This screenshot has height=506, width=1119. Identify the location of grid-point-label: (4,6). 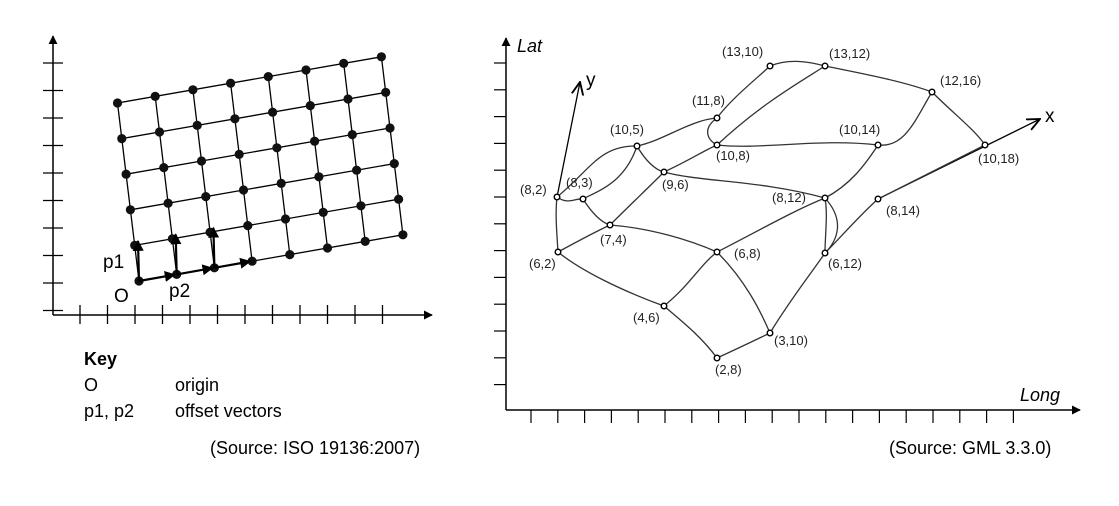
(646, 317).